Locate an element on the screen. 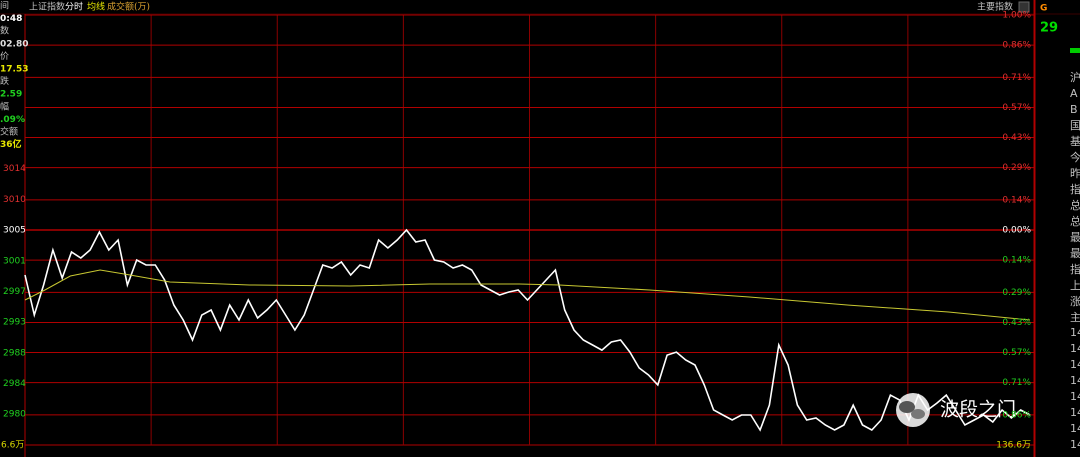  average-line is located at coordinates (527, 295).